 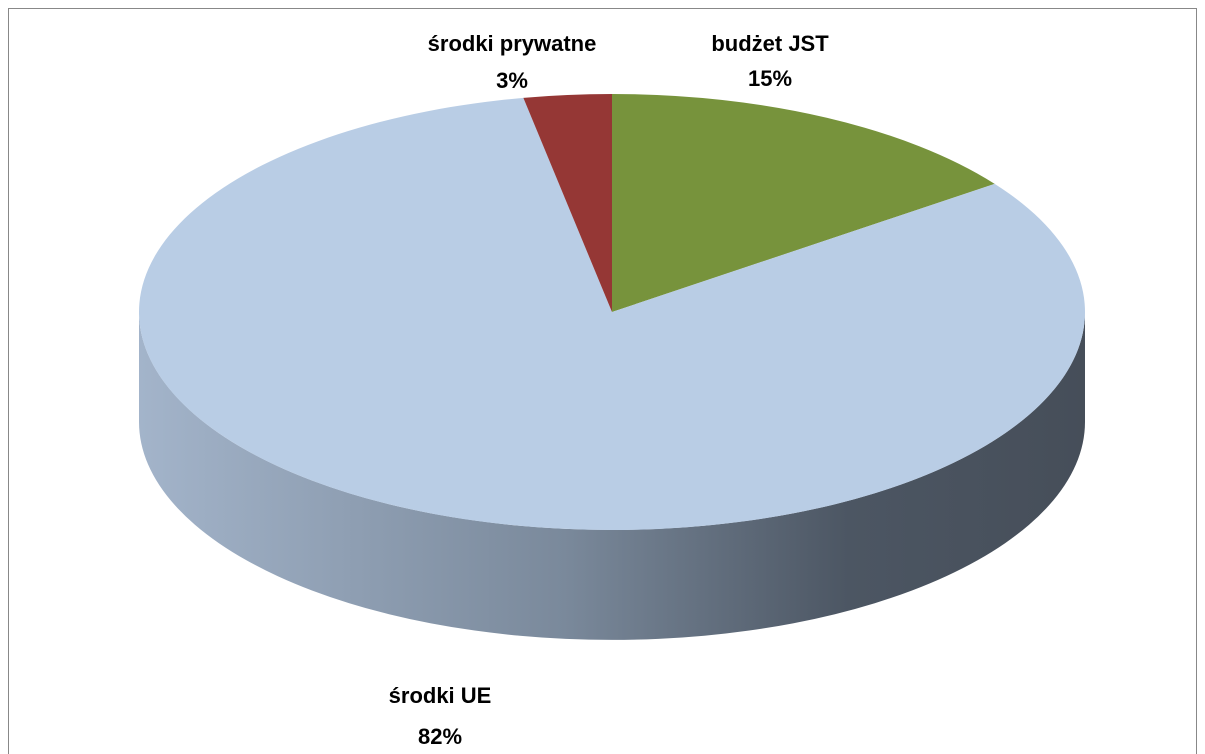 I want to click on slice-value: 15%, so click(x=770, y=78).